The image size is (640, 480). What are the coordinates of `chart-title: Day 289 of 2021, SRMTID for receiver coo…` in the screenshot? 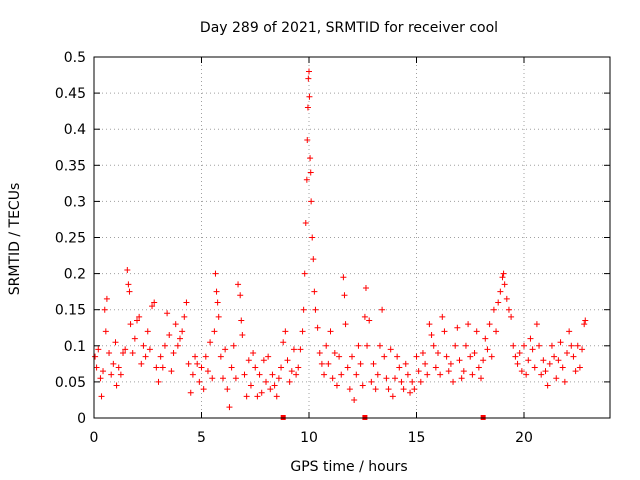 It's located at (349, 28).